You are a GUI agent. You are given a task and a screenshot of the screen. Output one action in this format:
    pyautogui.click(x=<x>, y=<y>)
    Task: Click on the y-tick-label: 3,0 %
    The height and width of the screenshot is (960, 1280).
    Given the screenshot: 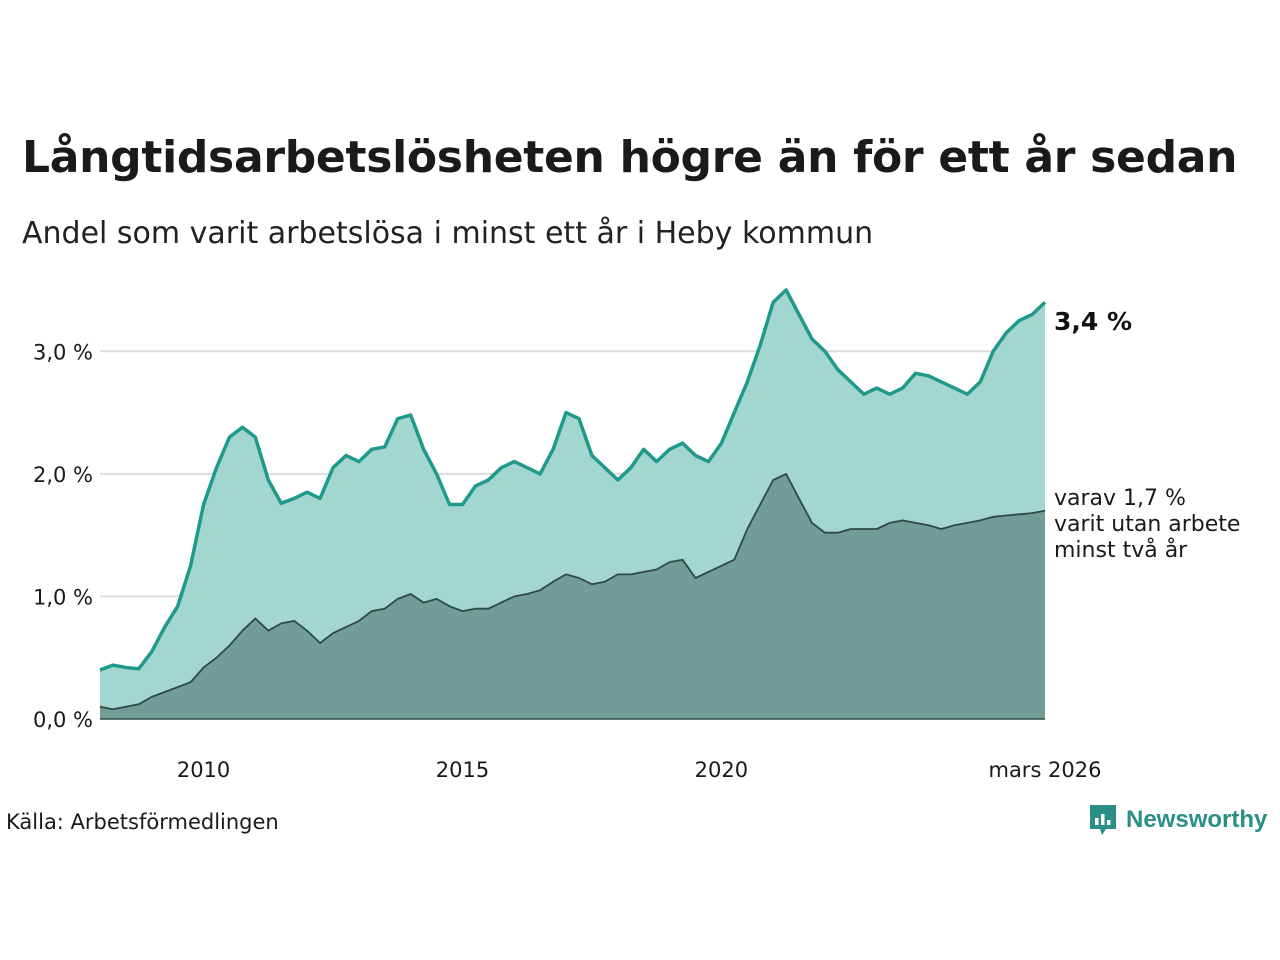 What is the action you would take?
    pyautogui.click(x=63, y=352)
    